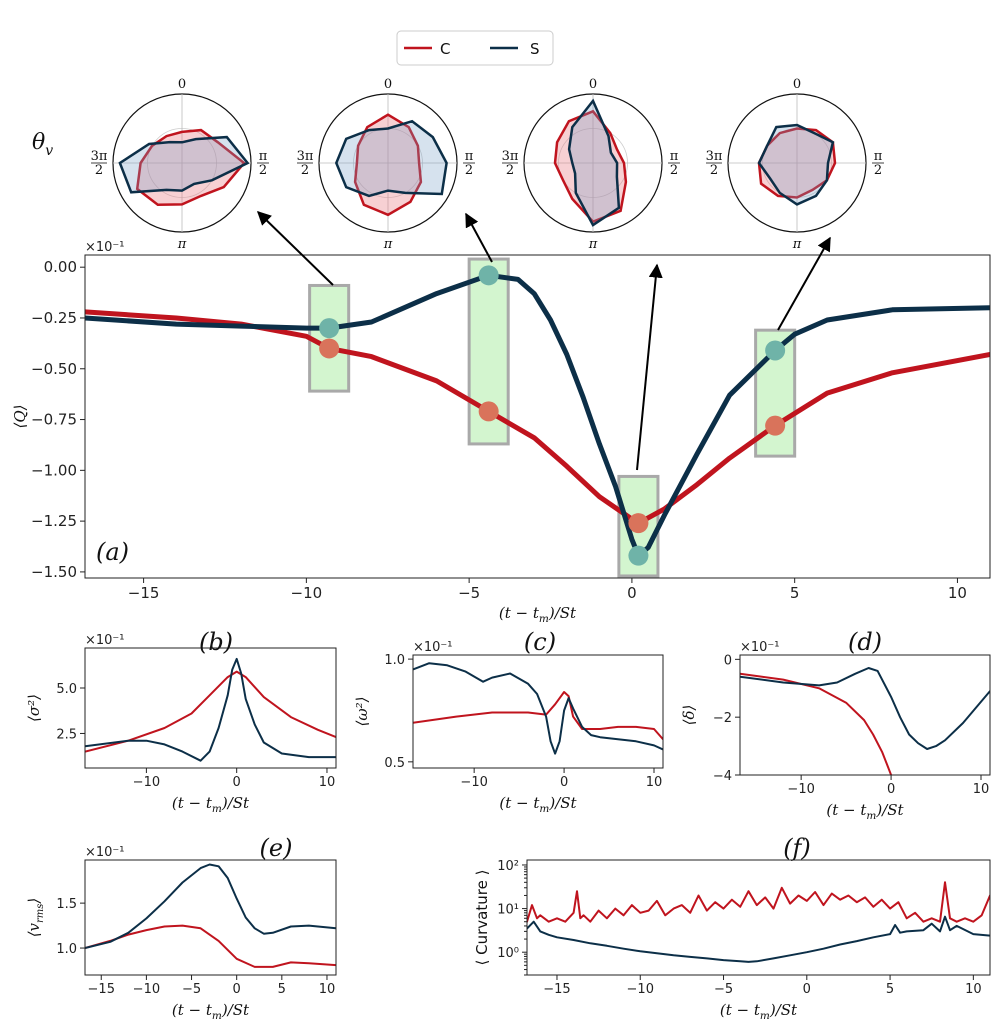  Describe the element at coordinates (54, 420) in the screenshot. I see `y-tick-label: −0.75` at that location.